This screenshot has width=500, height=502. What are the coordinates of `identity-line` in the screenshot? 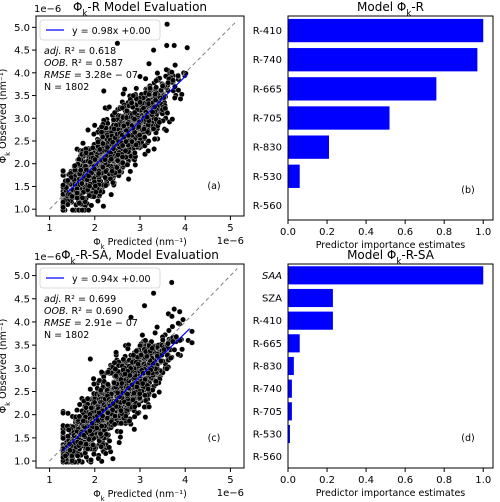 It's located at (143, 115).